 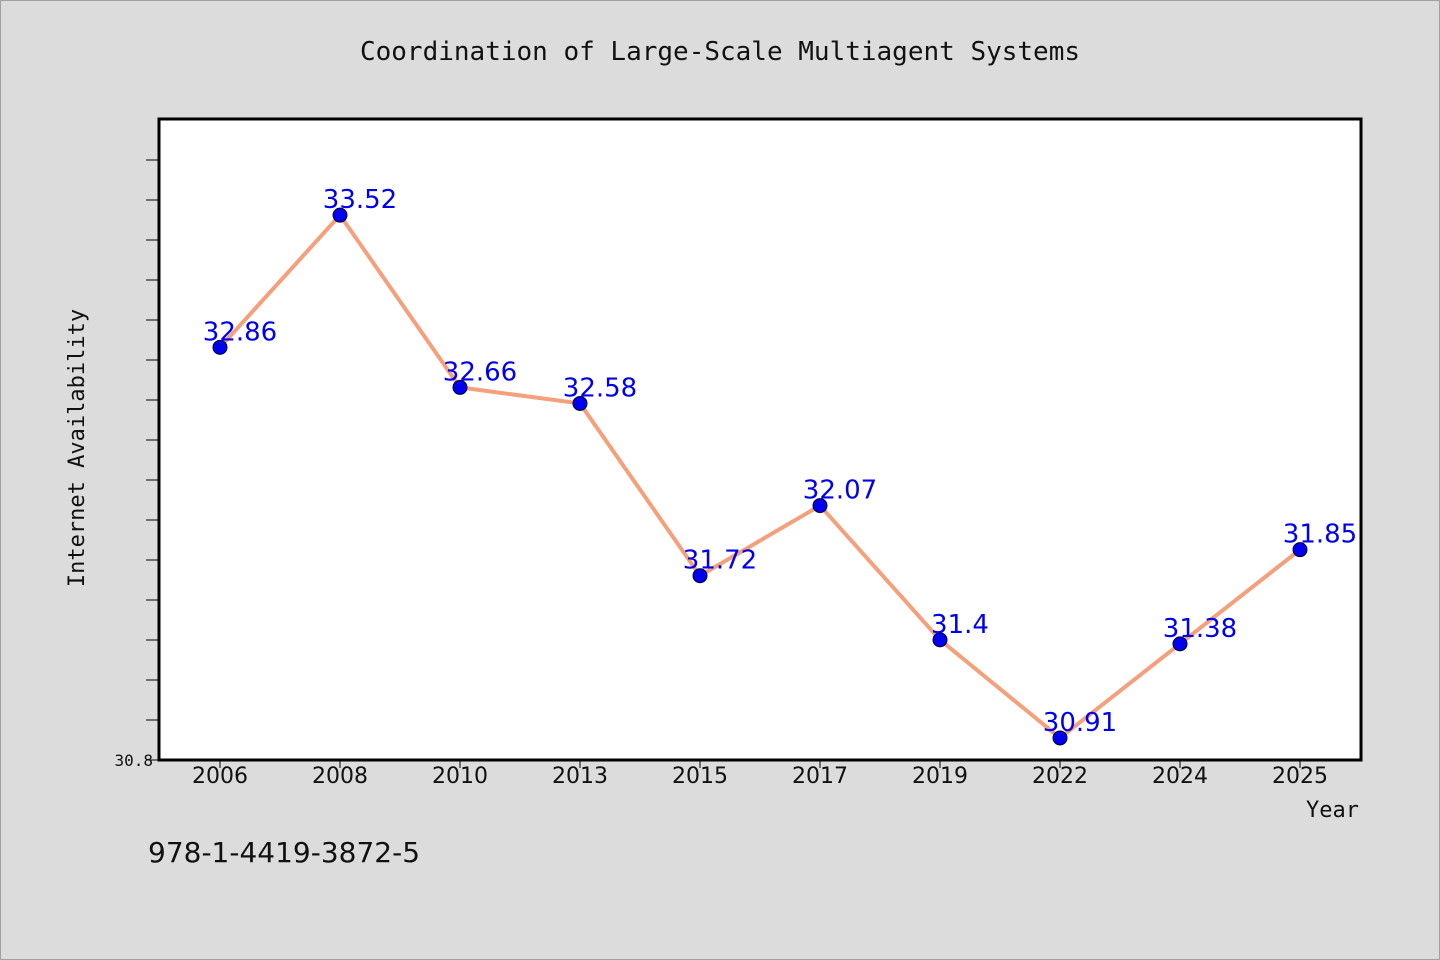 What do you see at coordinates (1200, 629) in the screenshot?
I see `data-label: 31.38` at bounding box center [1200, 629].